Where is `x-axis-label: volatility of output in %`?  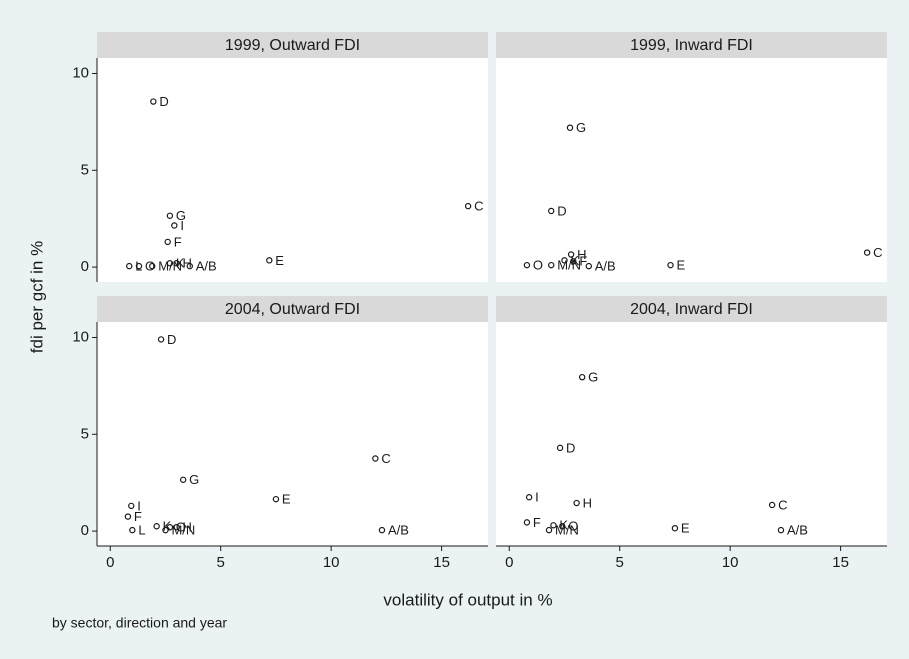 x-axis-label: volatility of output in % is located at coordinates (467, 599).